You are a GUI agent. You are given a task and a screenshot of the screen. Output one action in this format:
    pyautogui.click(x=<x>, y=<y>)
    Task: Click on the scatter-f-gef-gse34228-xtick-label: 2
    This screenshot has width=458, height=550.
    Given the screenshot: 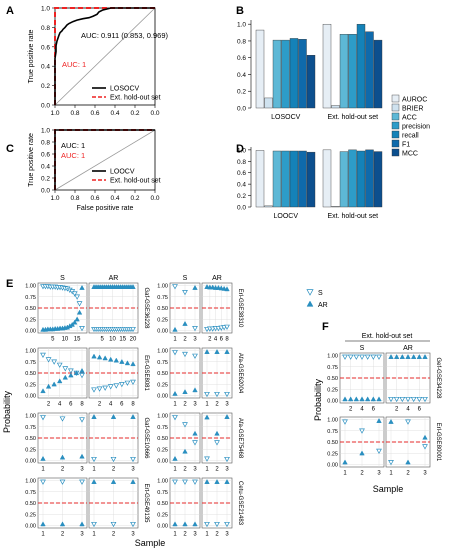 What is the action you would take?
    pyautogui.click(x=351, y=410)
    